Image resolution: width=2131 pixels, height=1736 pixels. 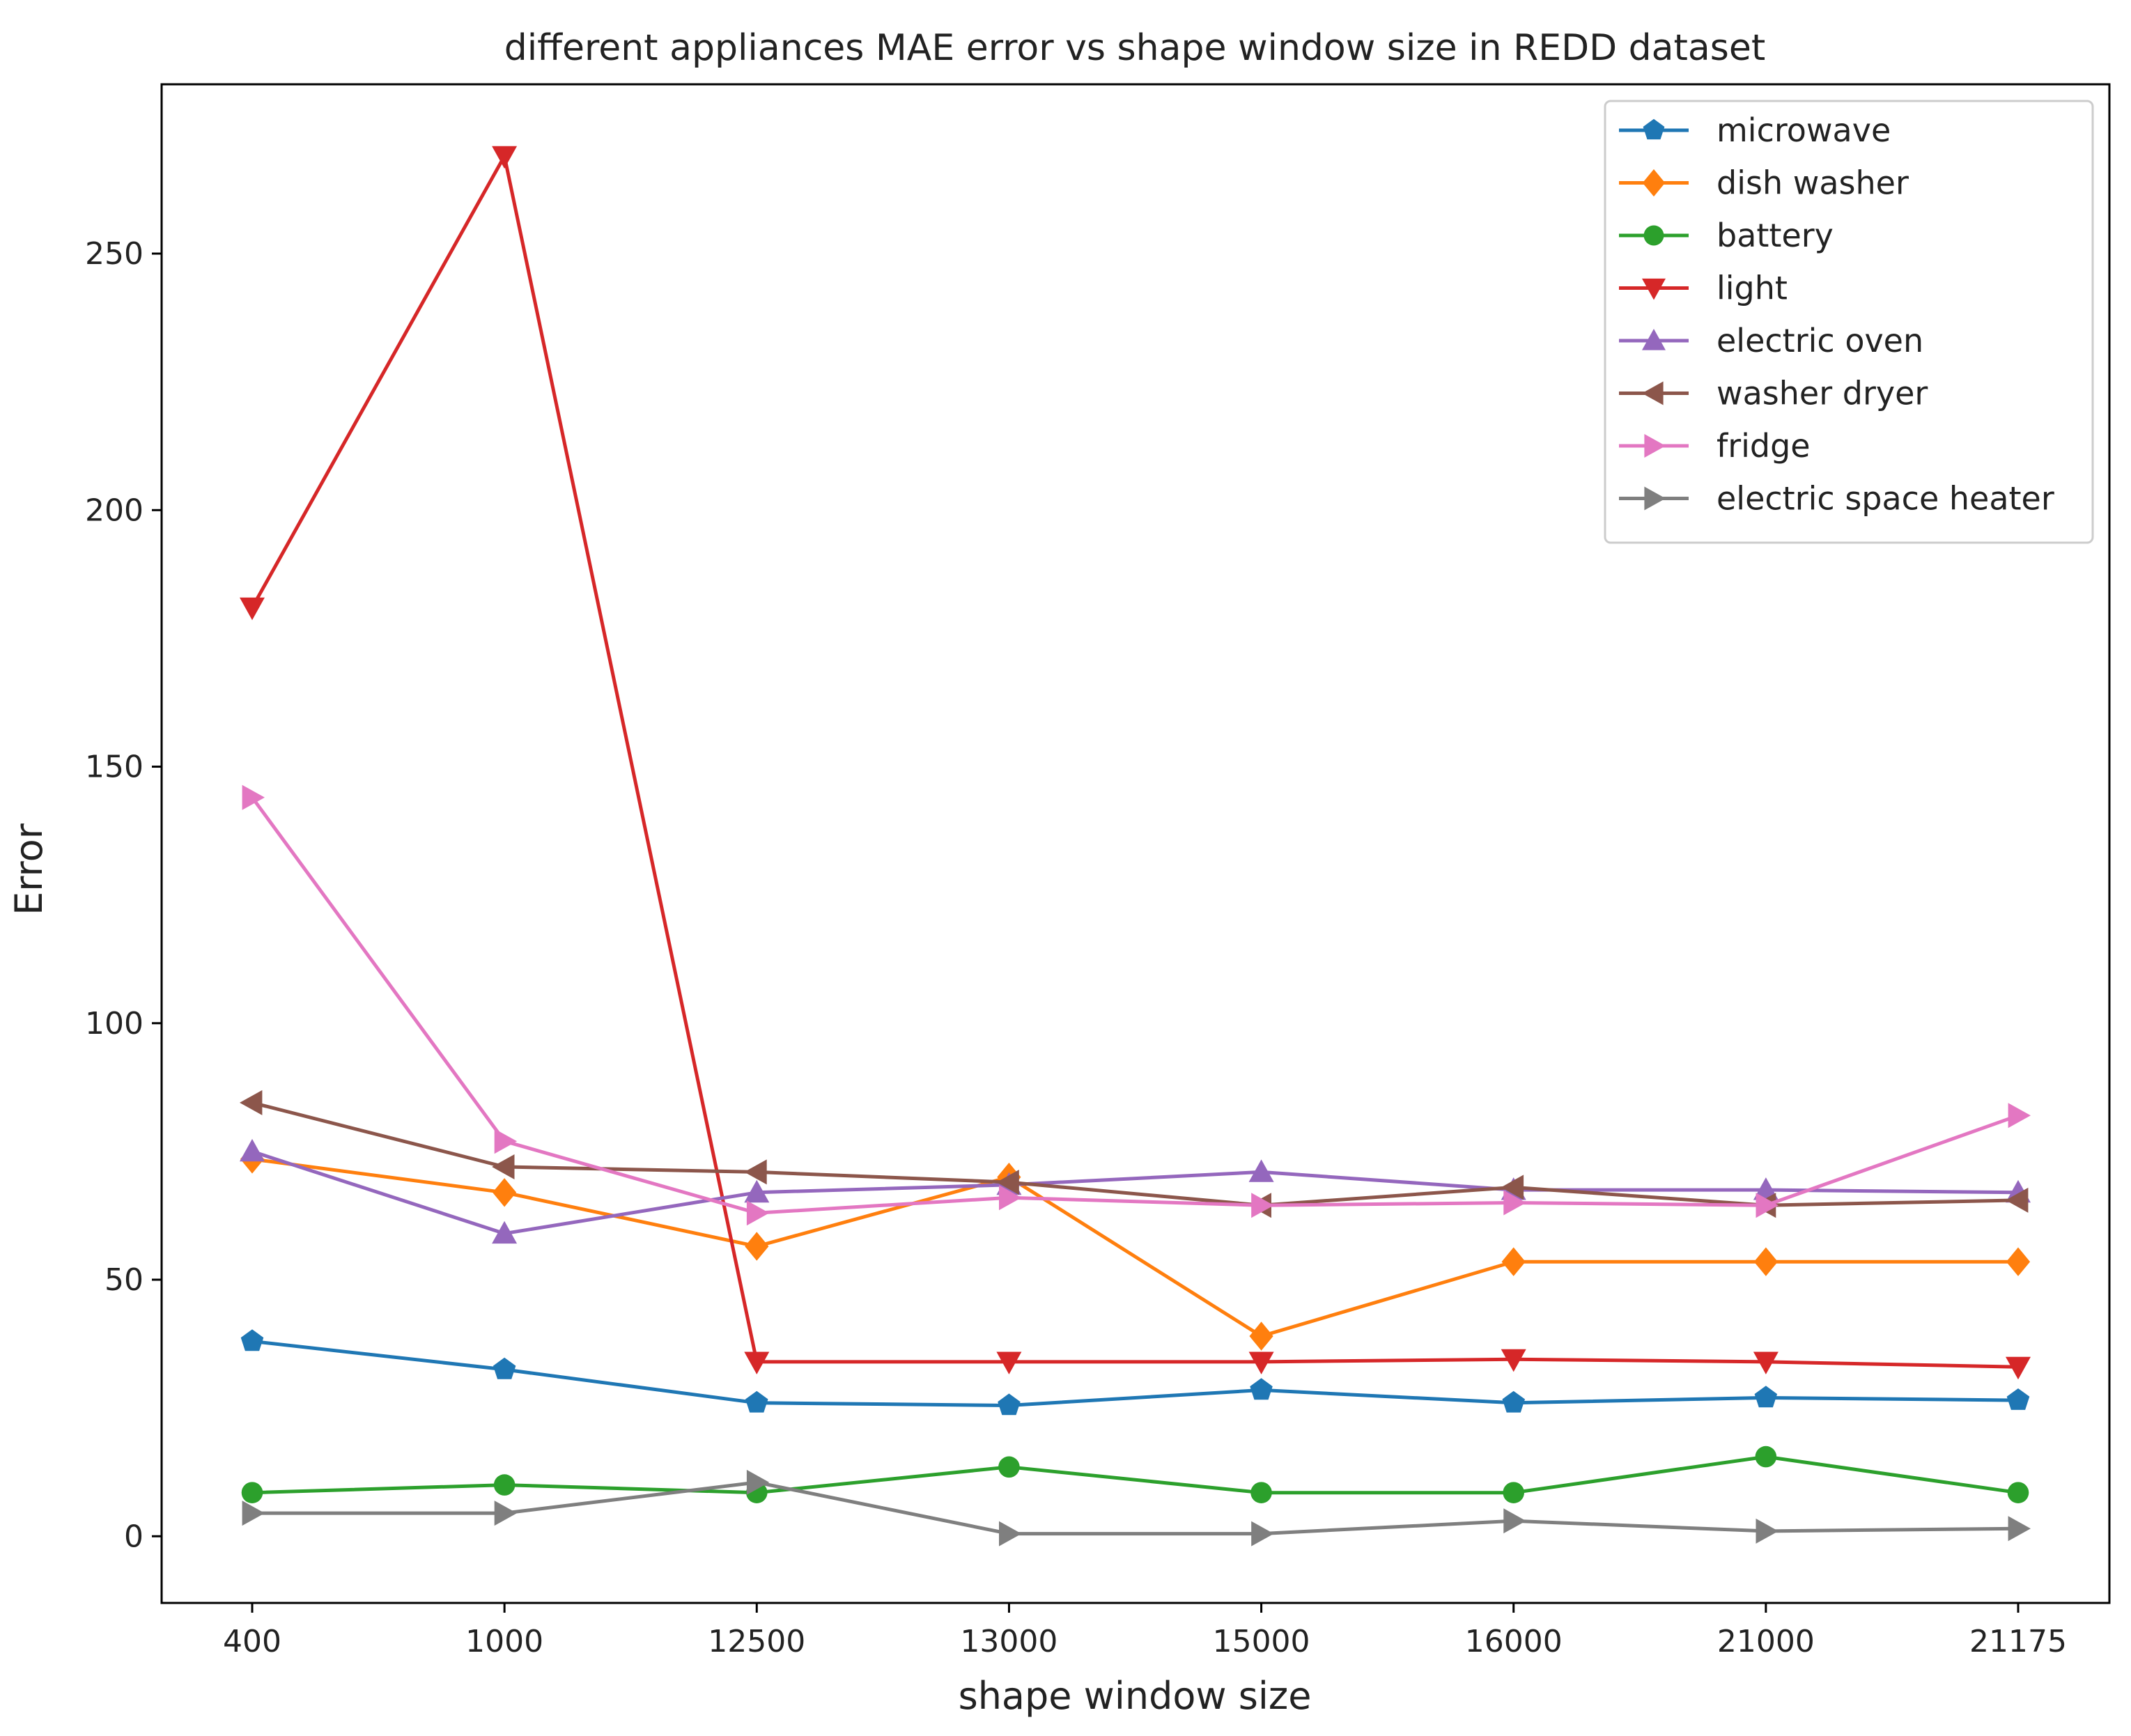 I want to click on legend-label: battery, so click(x=1775, y=236).